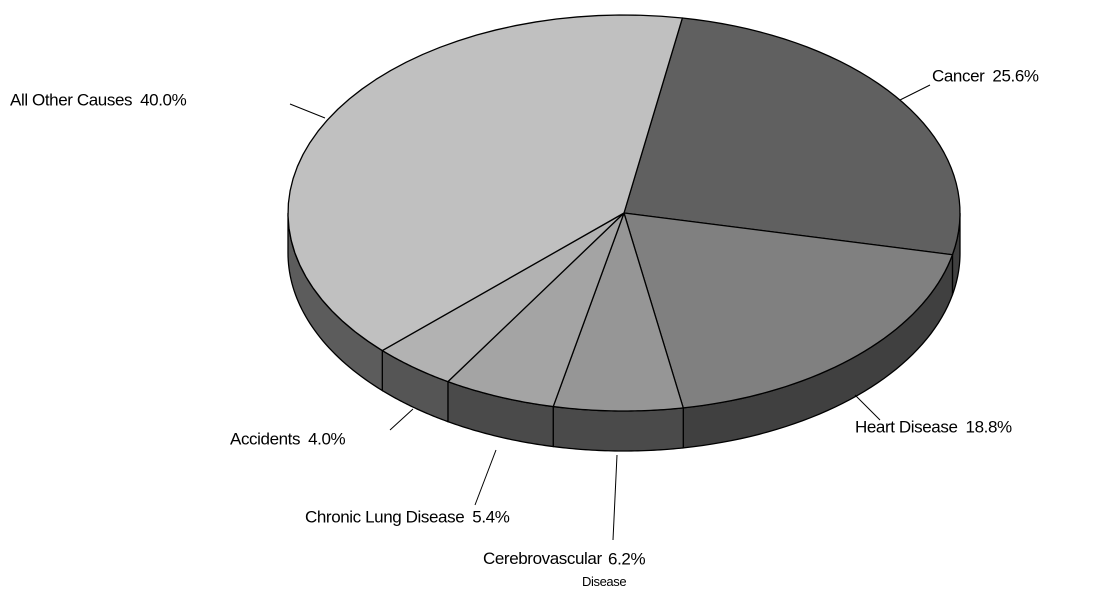 The width and height of the screenshot is (1112, 592). I want to click on slice-label: Cerebrovascular Disease, so click(554, 569).